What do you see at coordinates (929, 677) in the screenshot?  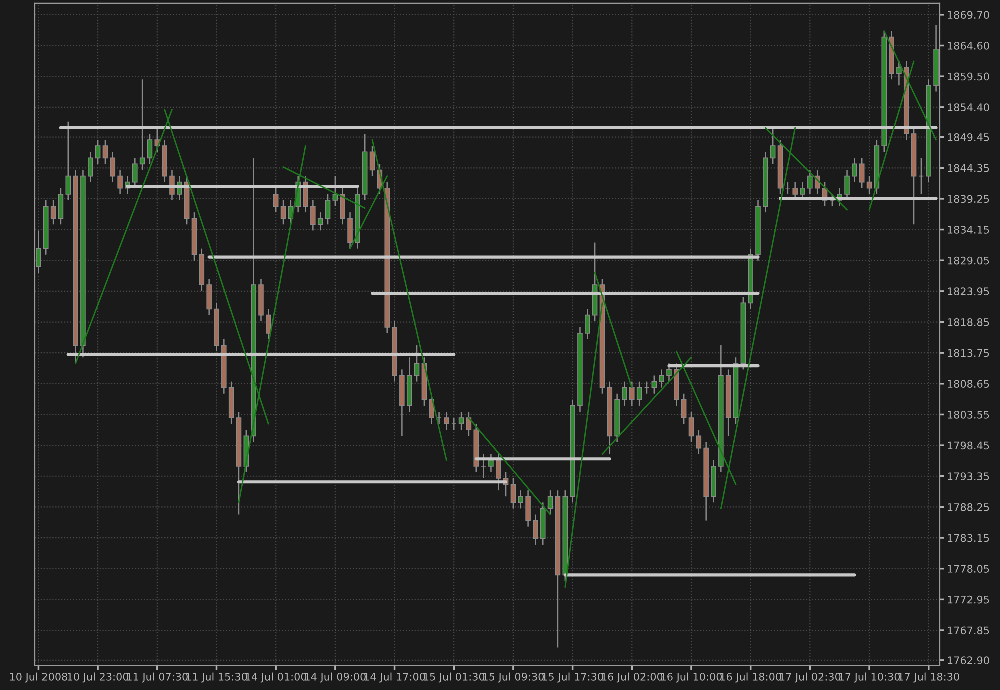 I see `x-tick-label: 17 Jul 18:30` at bounding box center [929, 677].